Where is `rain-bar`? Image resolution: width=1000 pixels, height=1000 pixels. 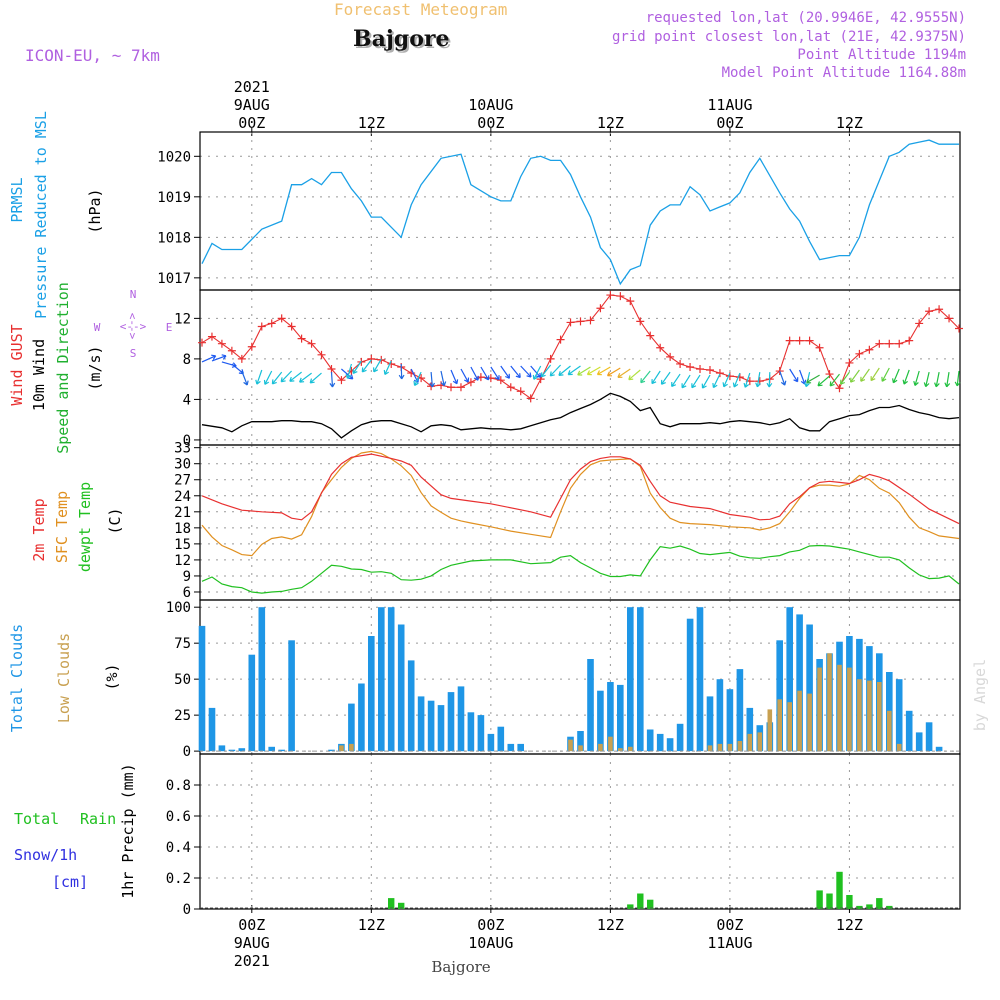
rain-bar is located at coordinates (869, 906).